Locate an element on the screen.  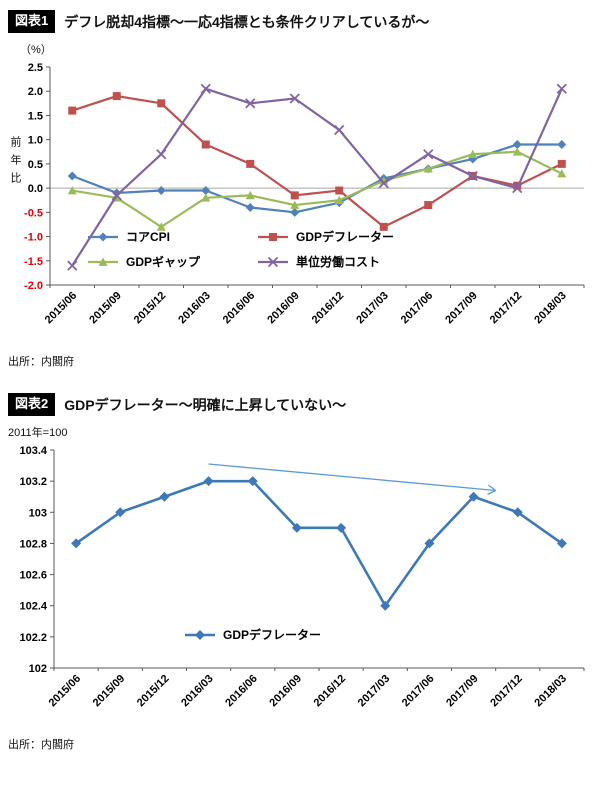
svg-text: 0.5 is located at coordinates (35, 165).